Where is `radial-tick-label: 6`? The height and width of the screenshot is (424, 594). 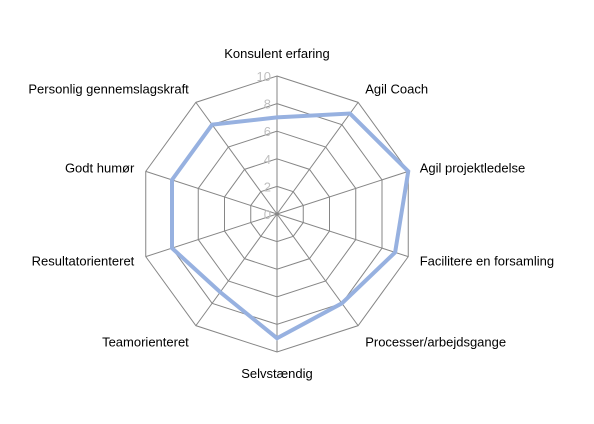
radial-tick-label: 6 is located at coordinates (267, 131).